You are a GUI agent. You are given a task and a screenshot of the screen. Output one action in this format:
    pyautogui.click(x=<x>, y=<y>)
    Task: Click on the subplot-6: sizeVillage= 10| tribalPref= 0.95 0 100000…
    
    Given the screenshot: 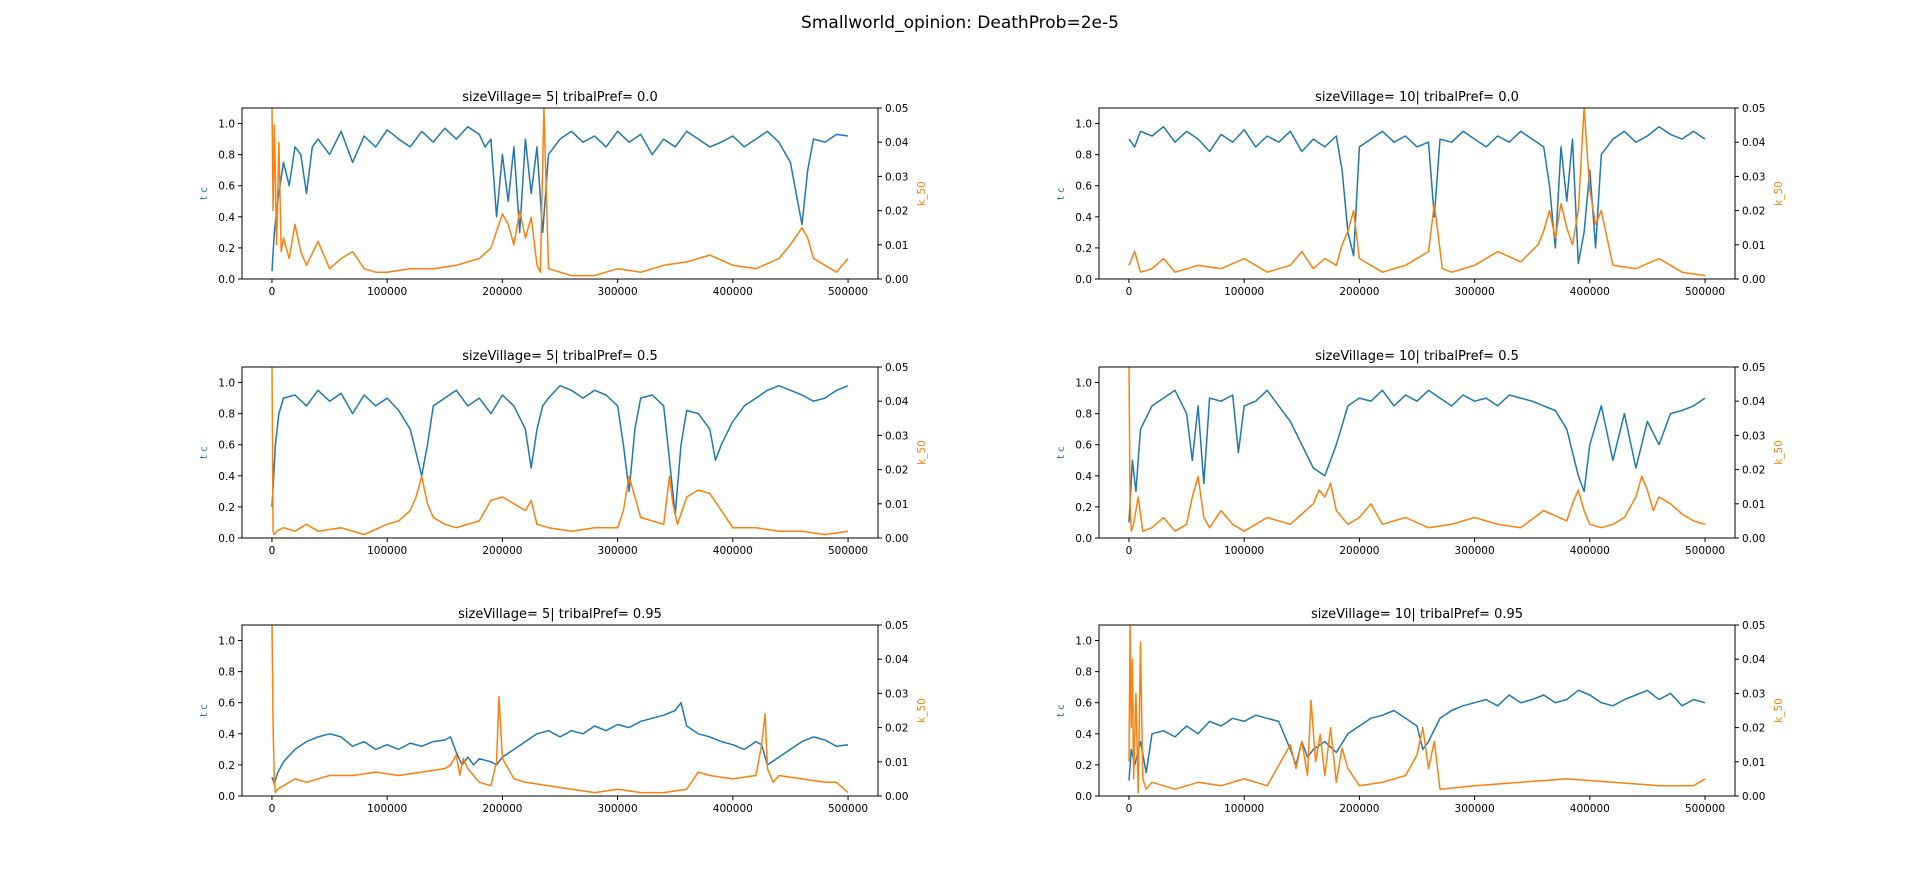 What is the action you would take?
    pyautogui.click(x=1420, y=711)
    